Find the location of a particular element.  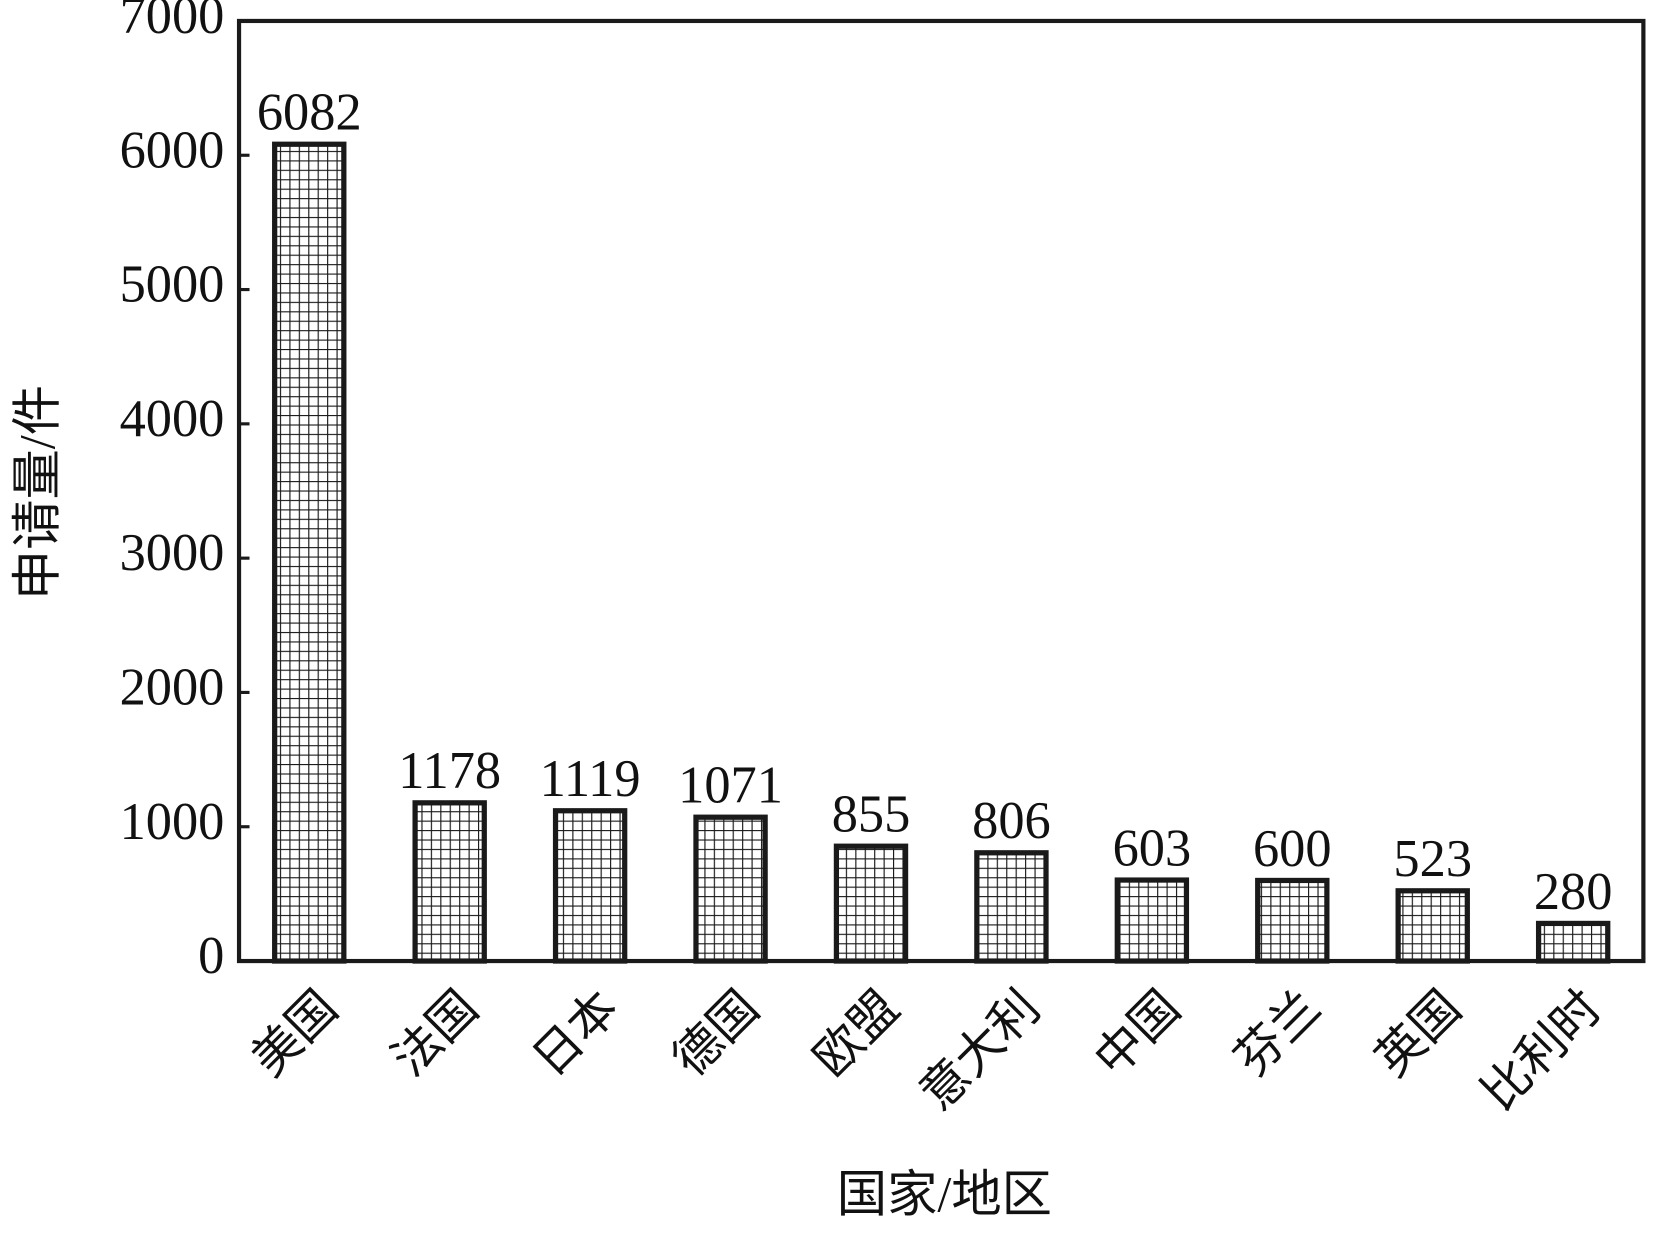

y-tick-label: 5000 is located at coordinates (172, 285).